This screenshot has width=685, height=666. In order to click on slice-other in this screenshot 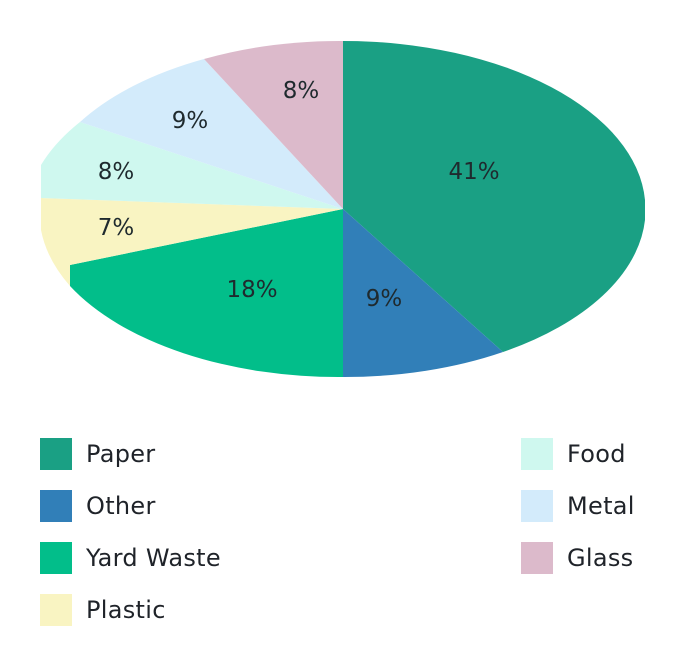, I will do `click(423, 293)`.